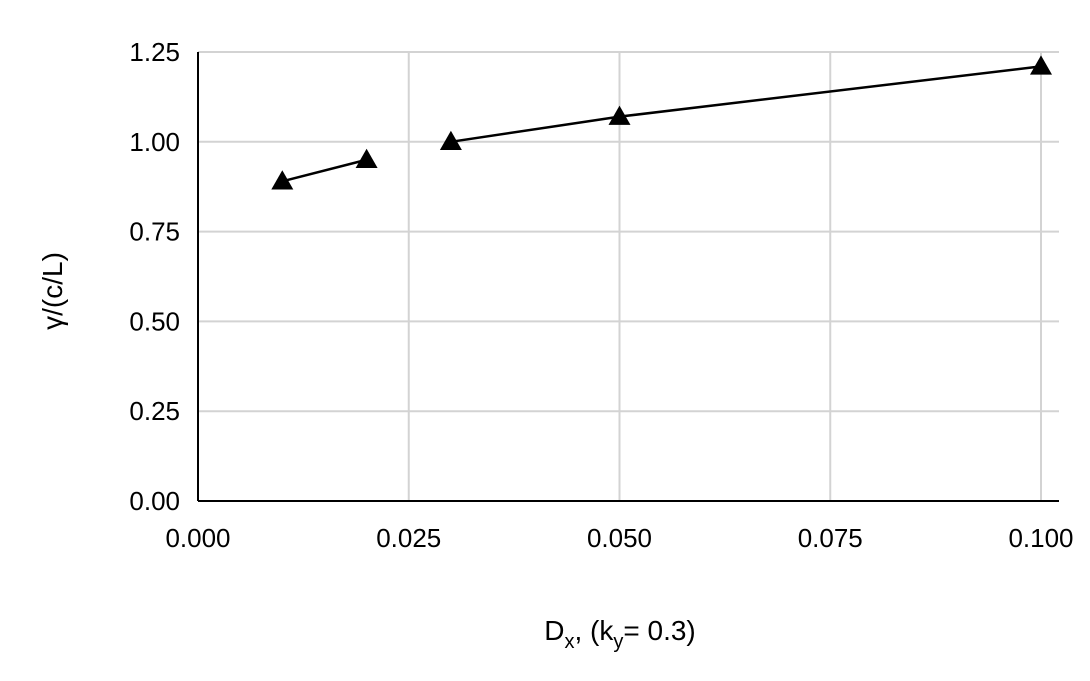 Image resolution: width=1090 pixels, height=681 pixels. Describe the element at coordinates (154, 52) in the screenshot. I see `y-tick-label: 1.25` at that location.